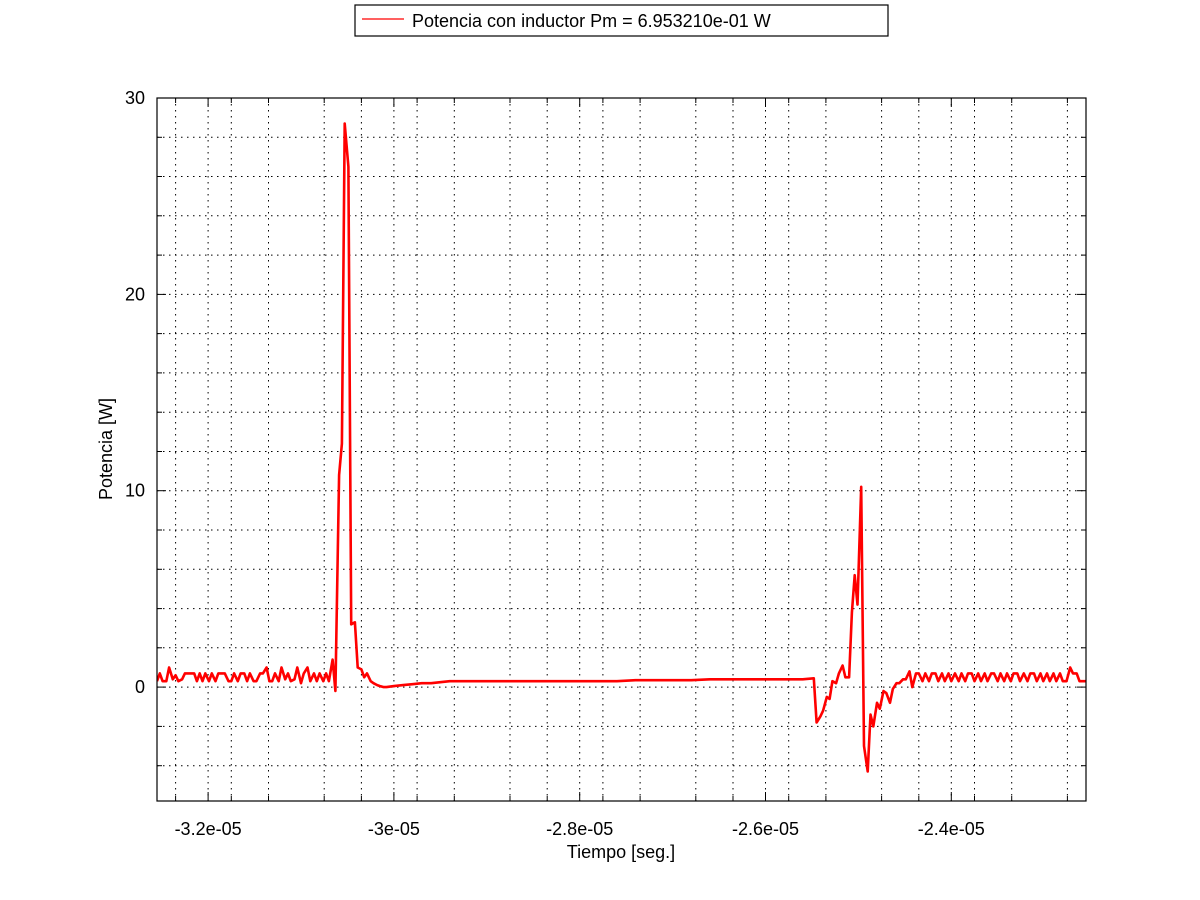 Image resolution: width=1200 pixels, height=900 pixels. What do you see at coordinates (394, 829) in the screenshot?
I see `x-tick-label: -3e-05` at bounding box center [394, 829].